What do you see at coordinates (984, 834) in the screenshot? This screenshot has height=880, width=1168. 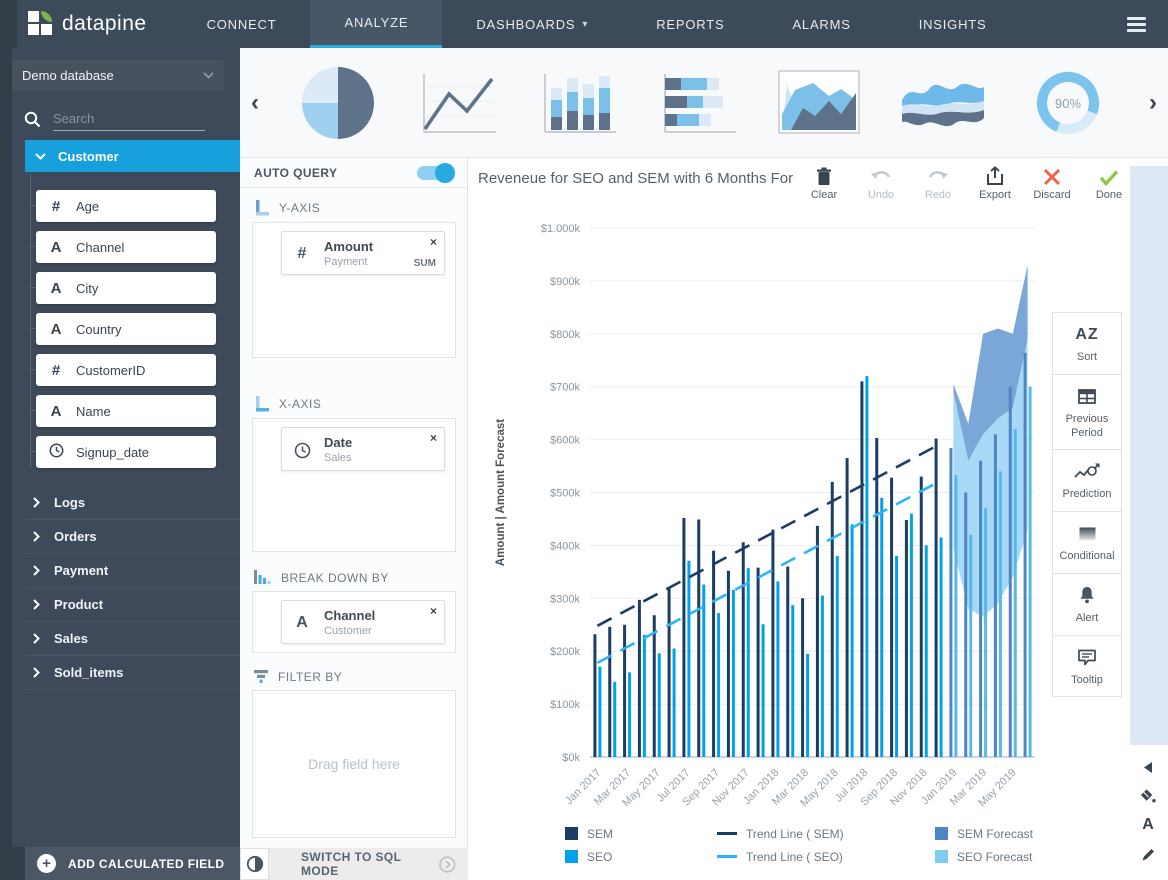 I see `legend-item-sem-forecast: SEM Forecast` at bounding box center [984, 834].